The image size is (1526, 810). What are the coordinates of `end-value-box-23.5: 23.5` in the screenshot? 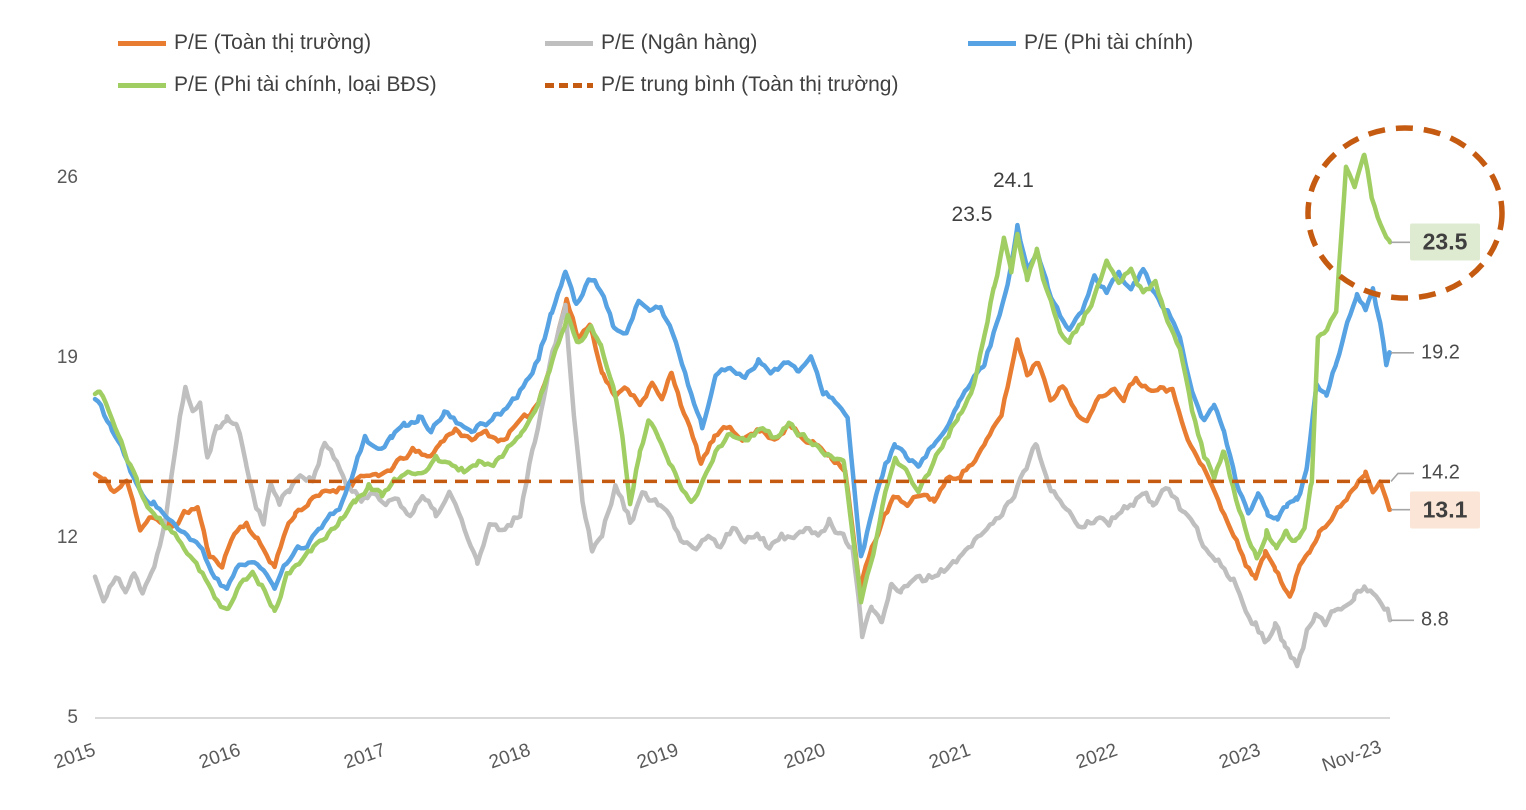 It's located at (1445, 242).